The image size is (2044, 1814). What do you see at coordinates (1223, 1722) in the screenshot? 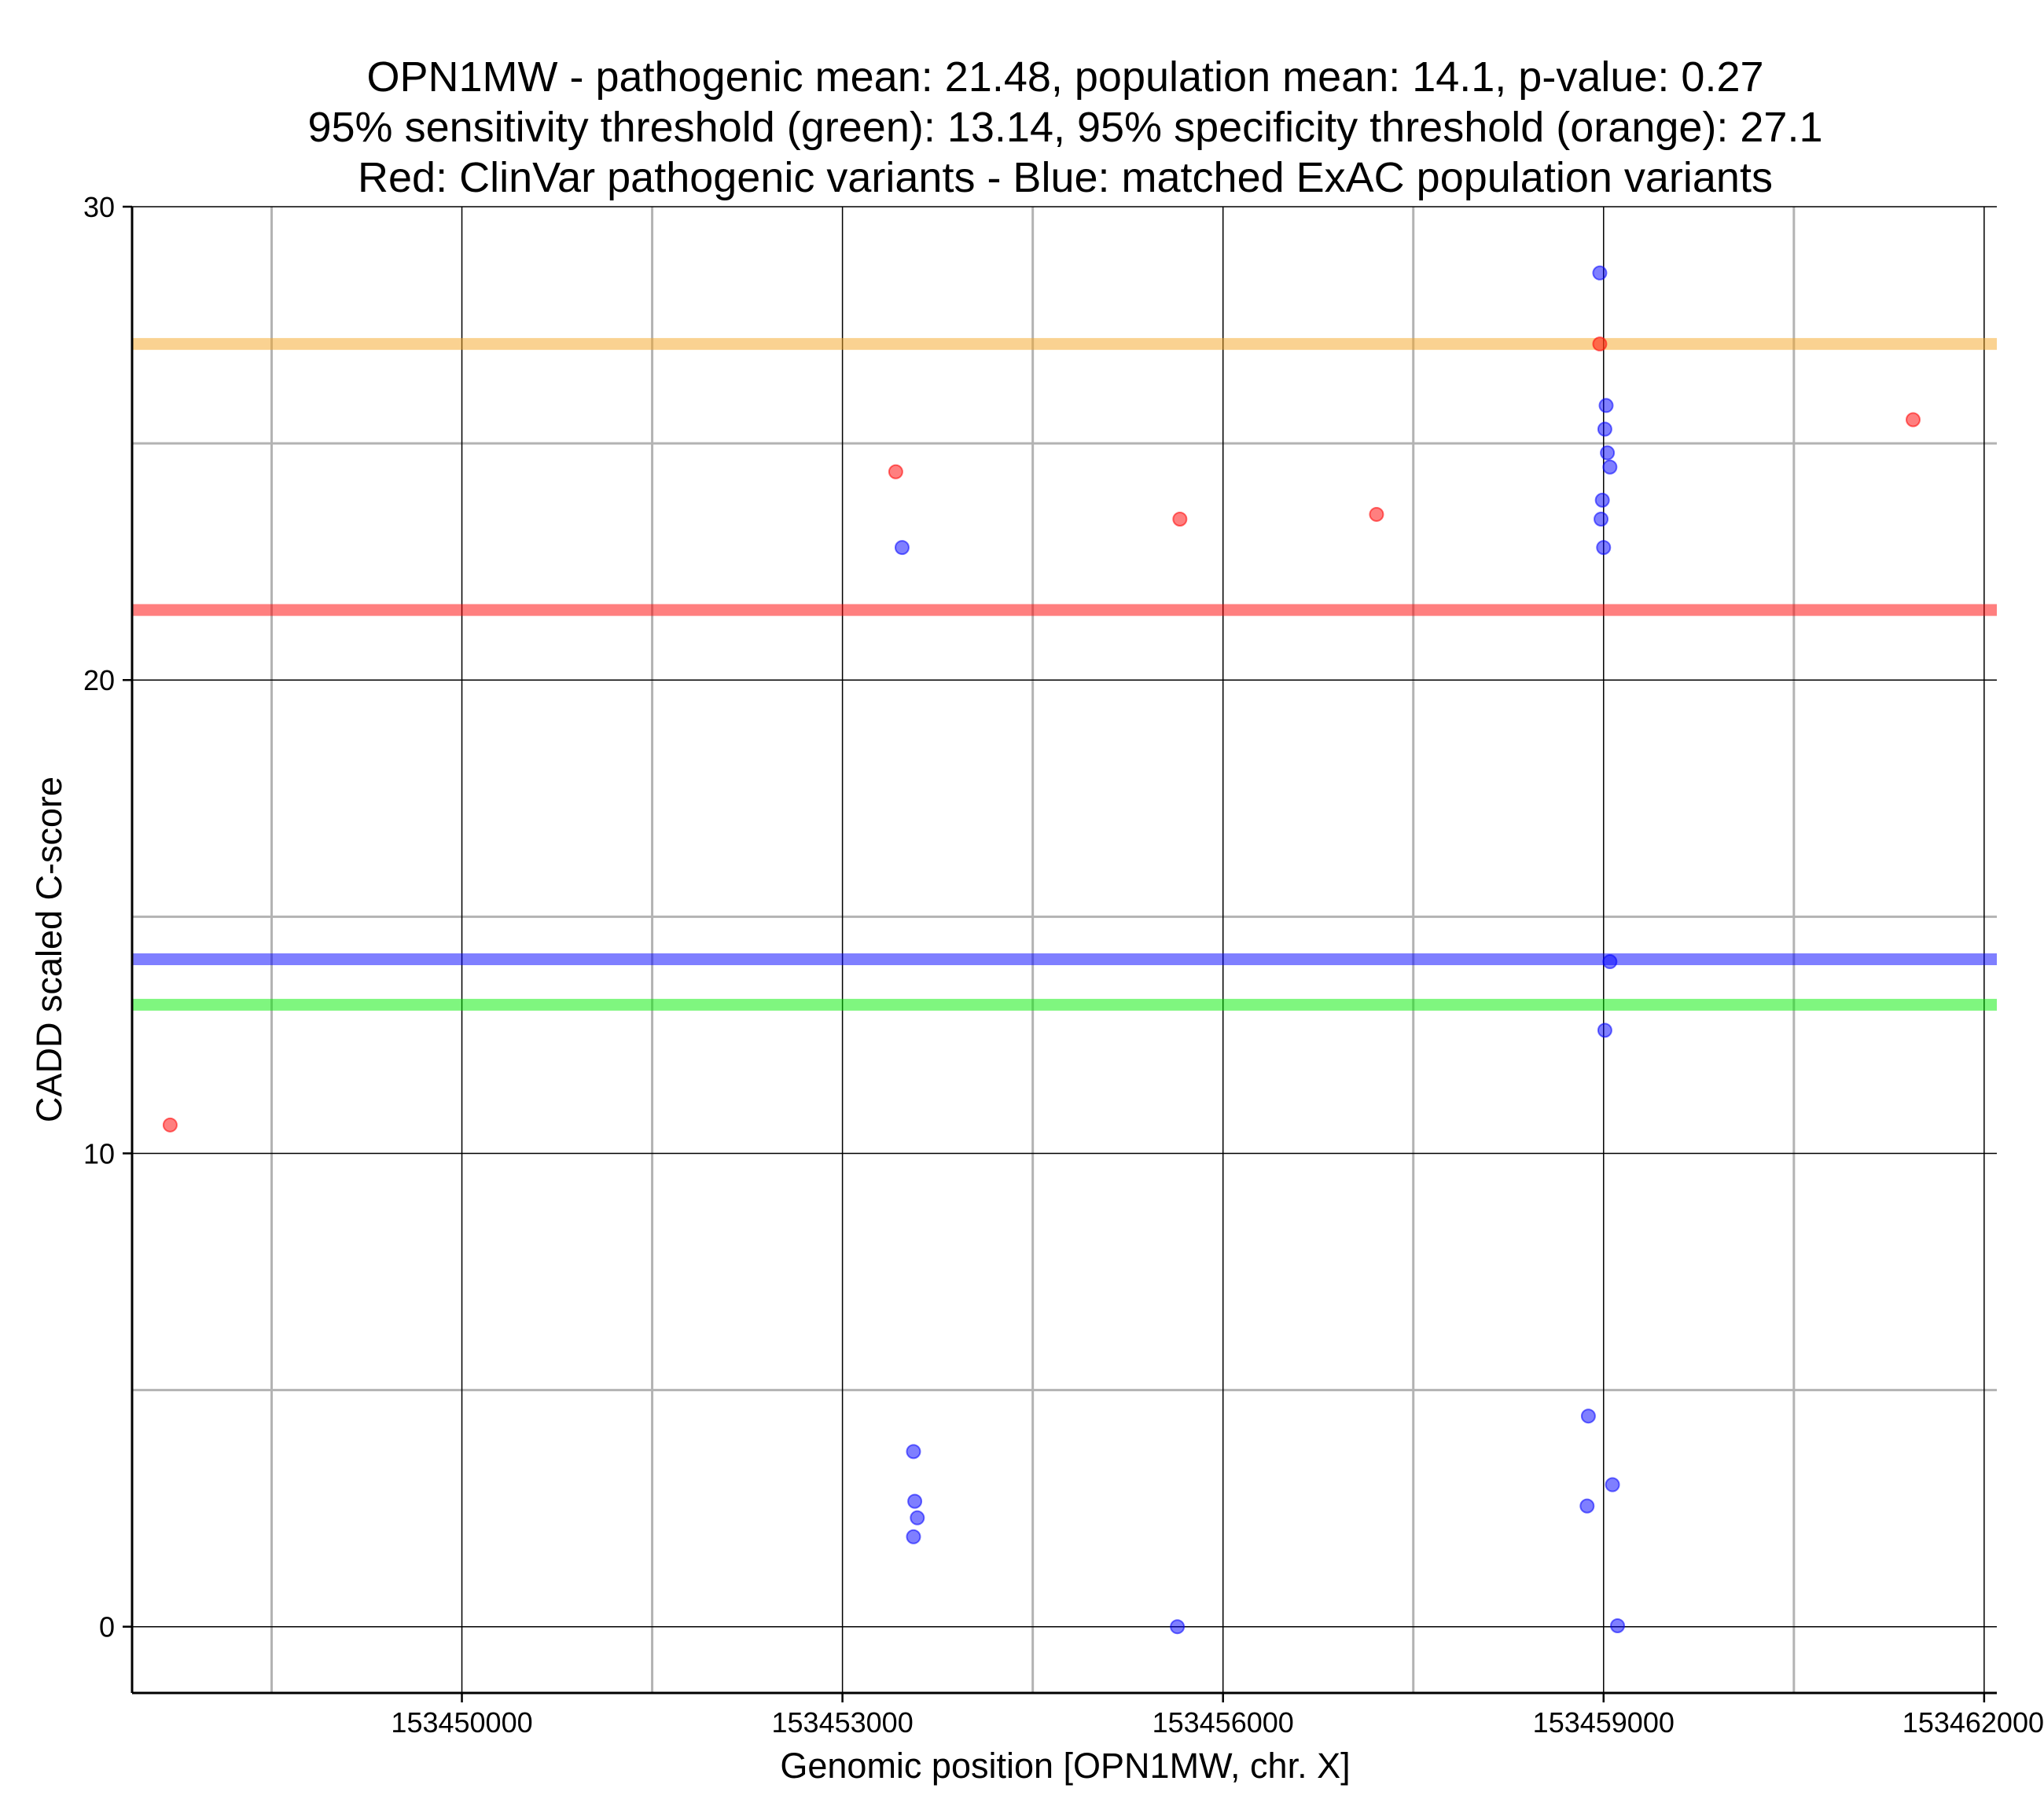
I see `x-tick-label: 153456000` at bounding box center [1223, 1722].